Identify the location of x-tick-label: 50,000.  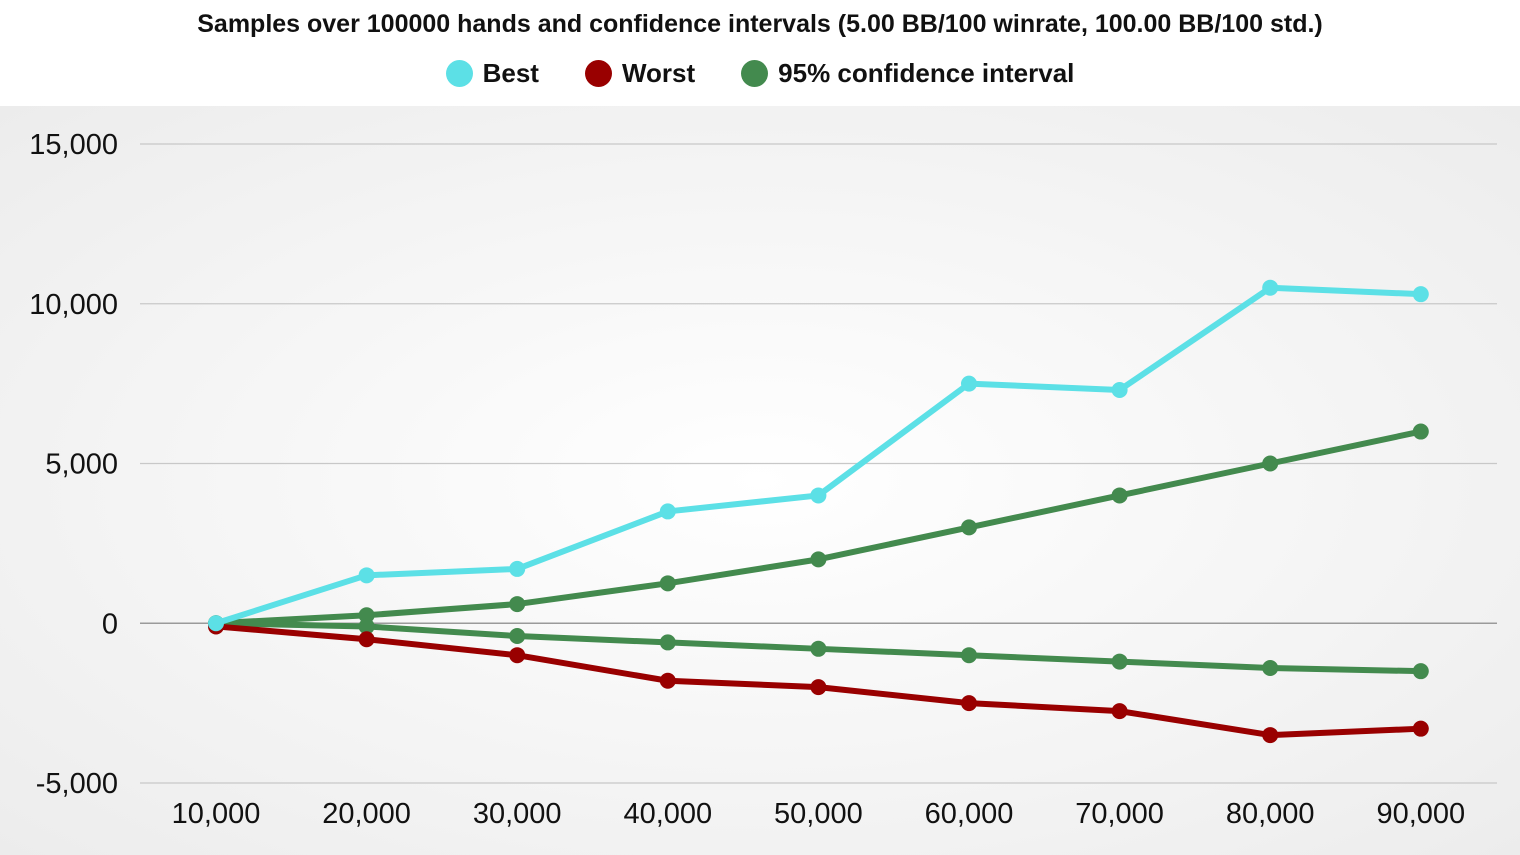
(818, 814).